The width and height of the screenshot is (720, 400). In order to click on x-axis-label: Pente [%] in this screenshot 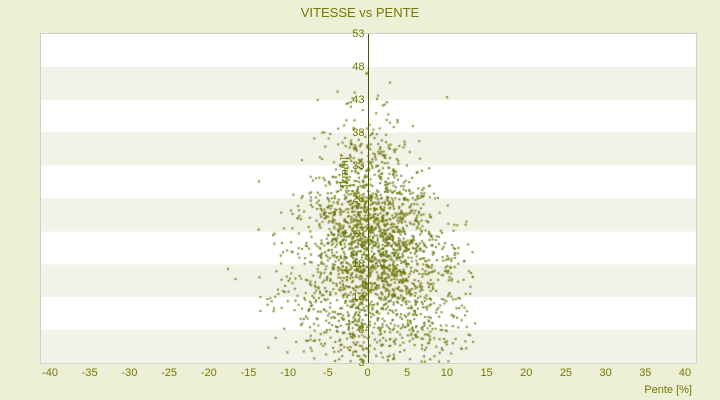, I will do `click(668, 390)`.